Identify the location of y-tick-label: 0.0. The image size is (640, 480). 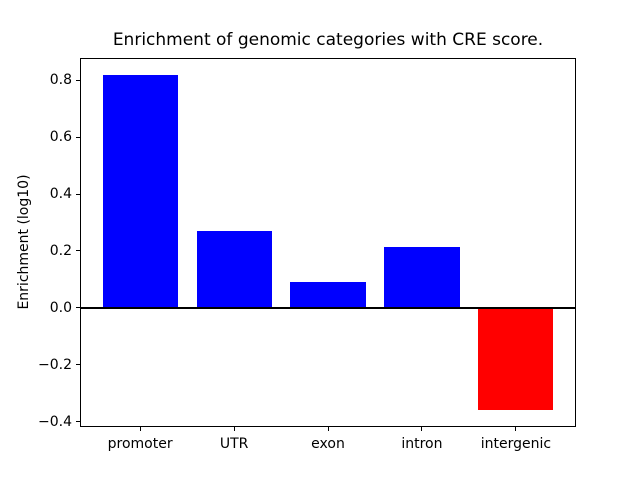
(60, 307).